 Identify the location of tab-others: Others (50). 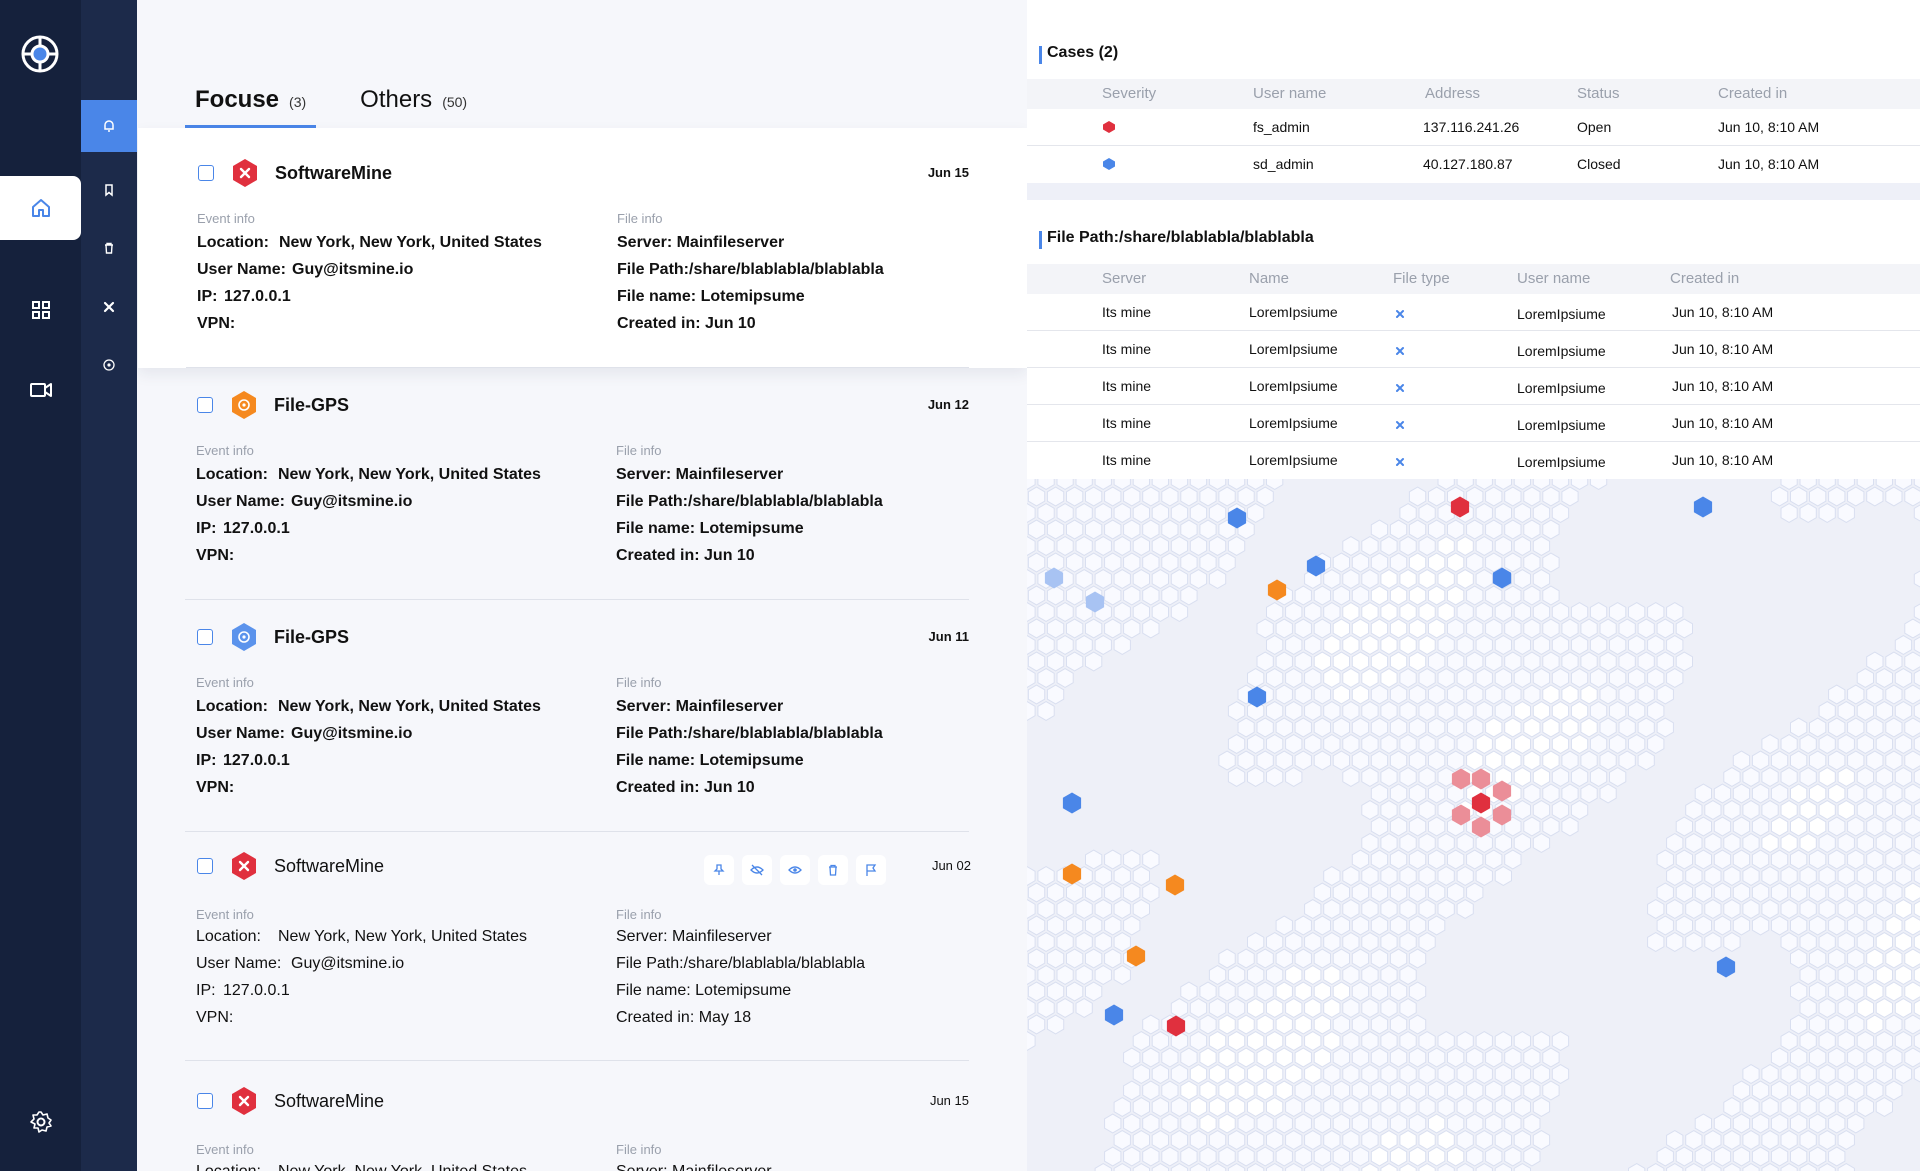
(413, 107).